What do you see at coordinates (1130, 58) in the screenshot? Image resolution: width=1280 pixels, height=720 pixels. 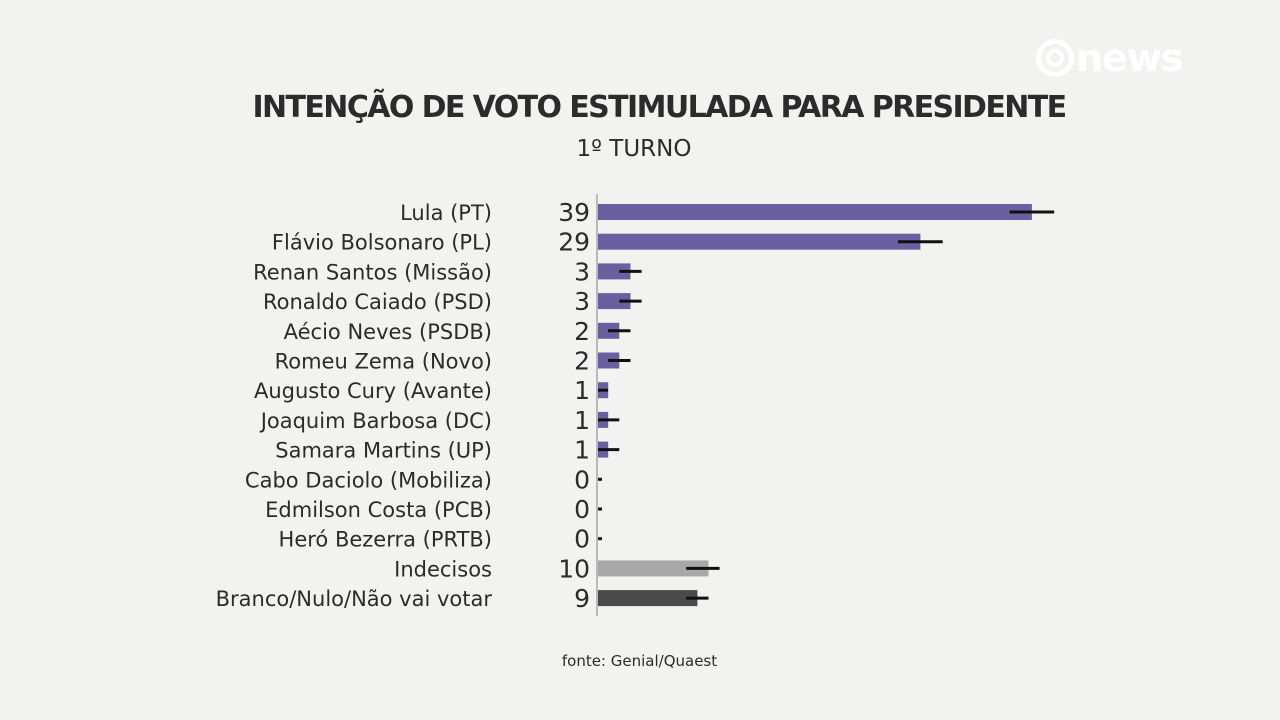 I see `logo-text: news` at bounding box center [1130, 58].